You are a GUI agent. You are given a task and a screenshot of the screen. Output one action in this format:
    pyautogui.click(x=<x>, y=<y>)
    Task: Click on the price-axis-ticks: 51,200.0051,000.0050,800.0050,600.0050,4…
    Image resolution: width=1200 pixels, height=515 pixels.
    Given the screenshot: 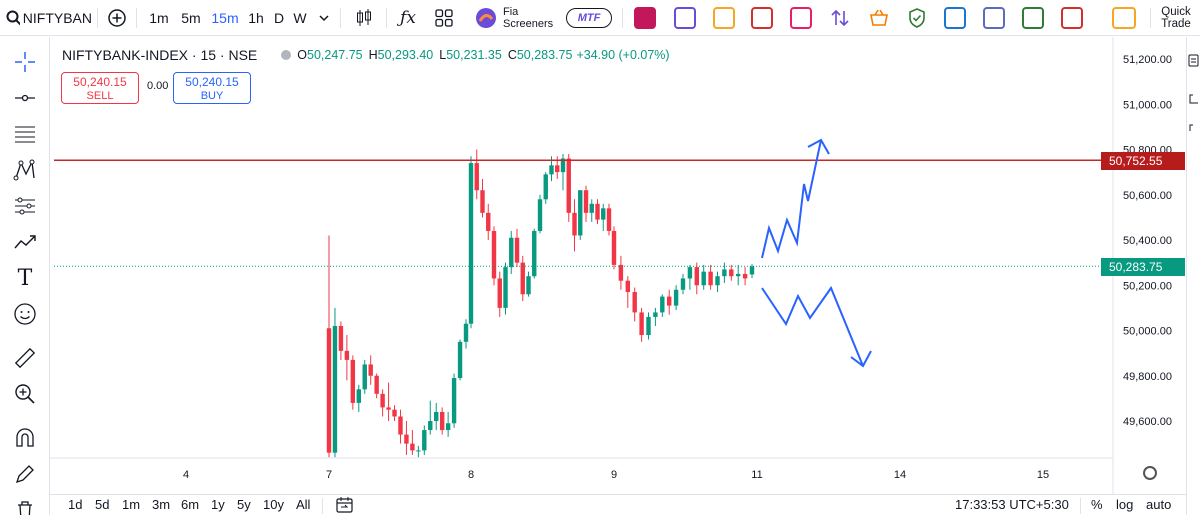 What is the action you would take?
    pyautogui.click(x=1147, y=241)
    